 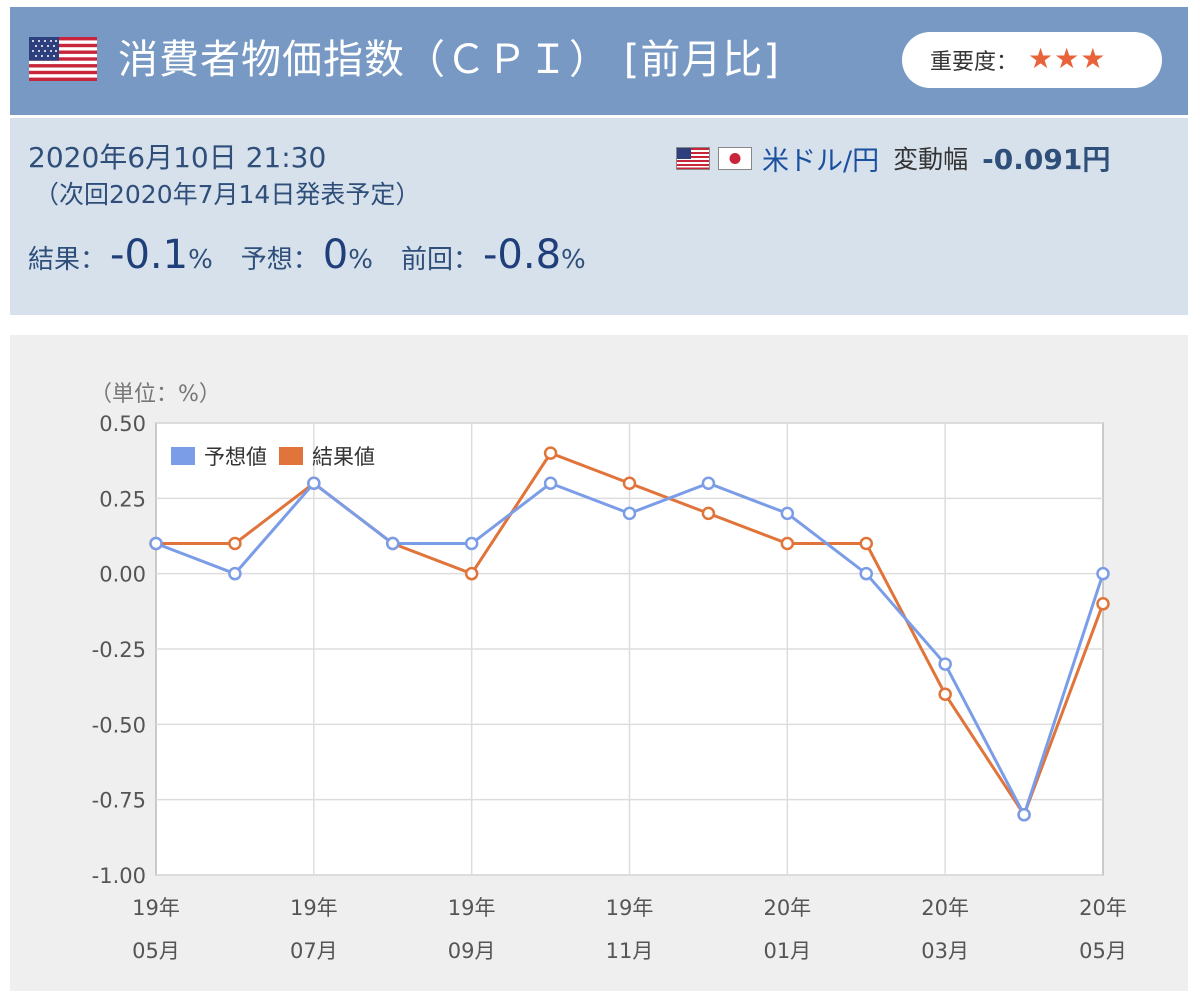 I want to click on legend-label: 結果値, so click(x=343, y=457).